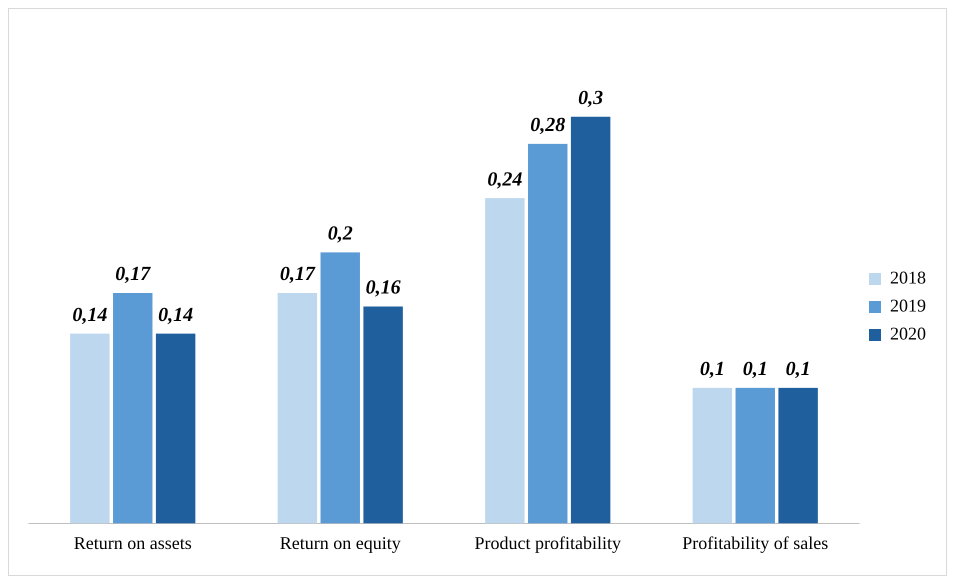  Describe the element at coordinates (340, 233) in the screenshot. I see `data-label: 0,2` at that location.